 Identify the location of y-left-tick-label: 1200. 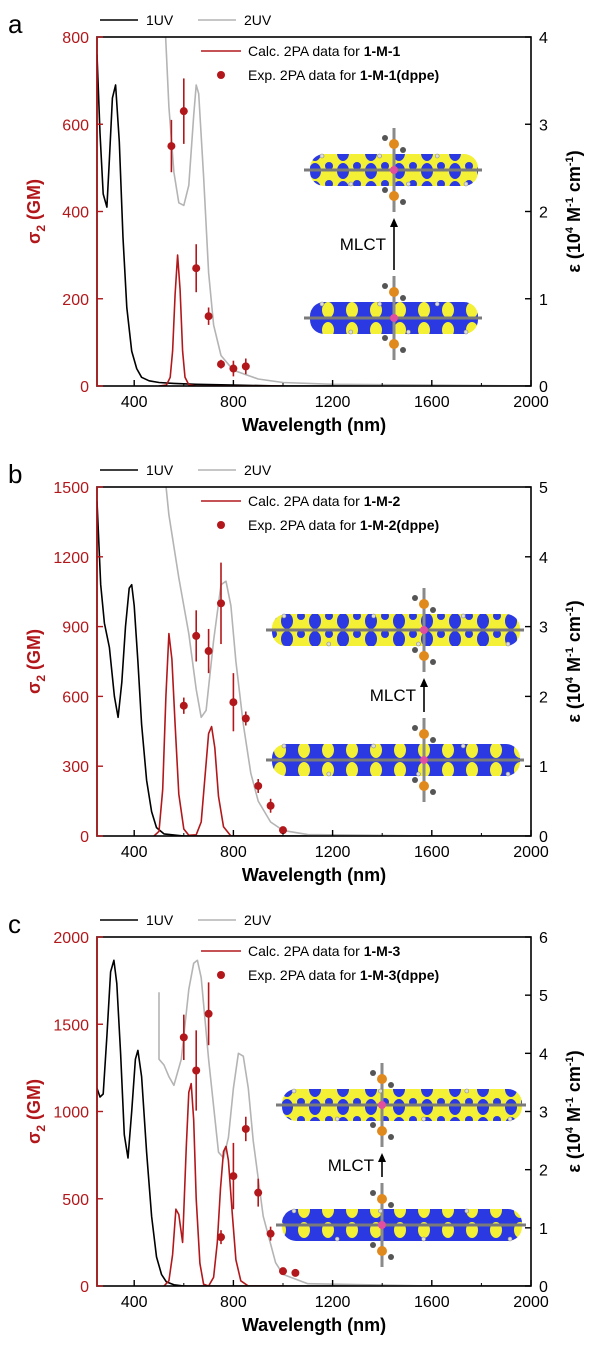
(71, 558).